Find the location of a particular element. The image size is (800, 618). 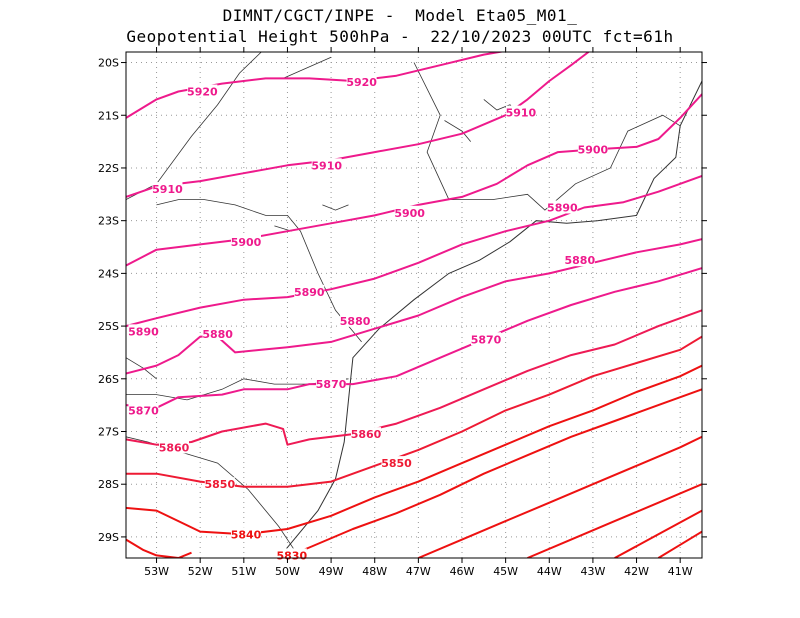

lon-tick-label: 52W is located at coordinates (200, 571).